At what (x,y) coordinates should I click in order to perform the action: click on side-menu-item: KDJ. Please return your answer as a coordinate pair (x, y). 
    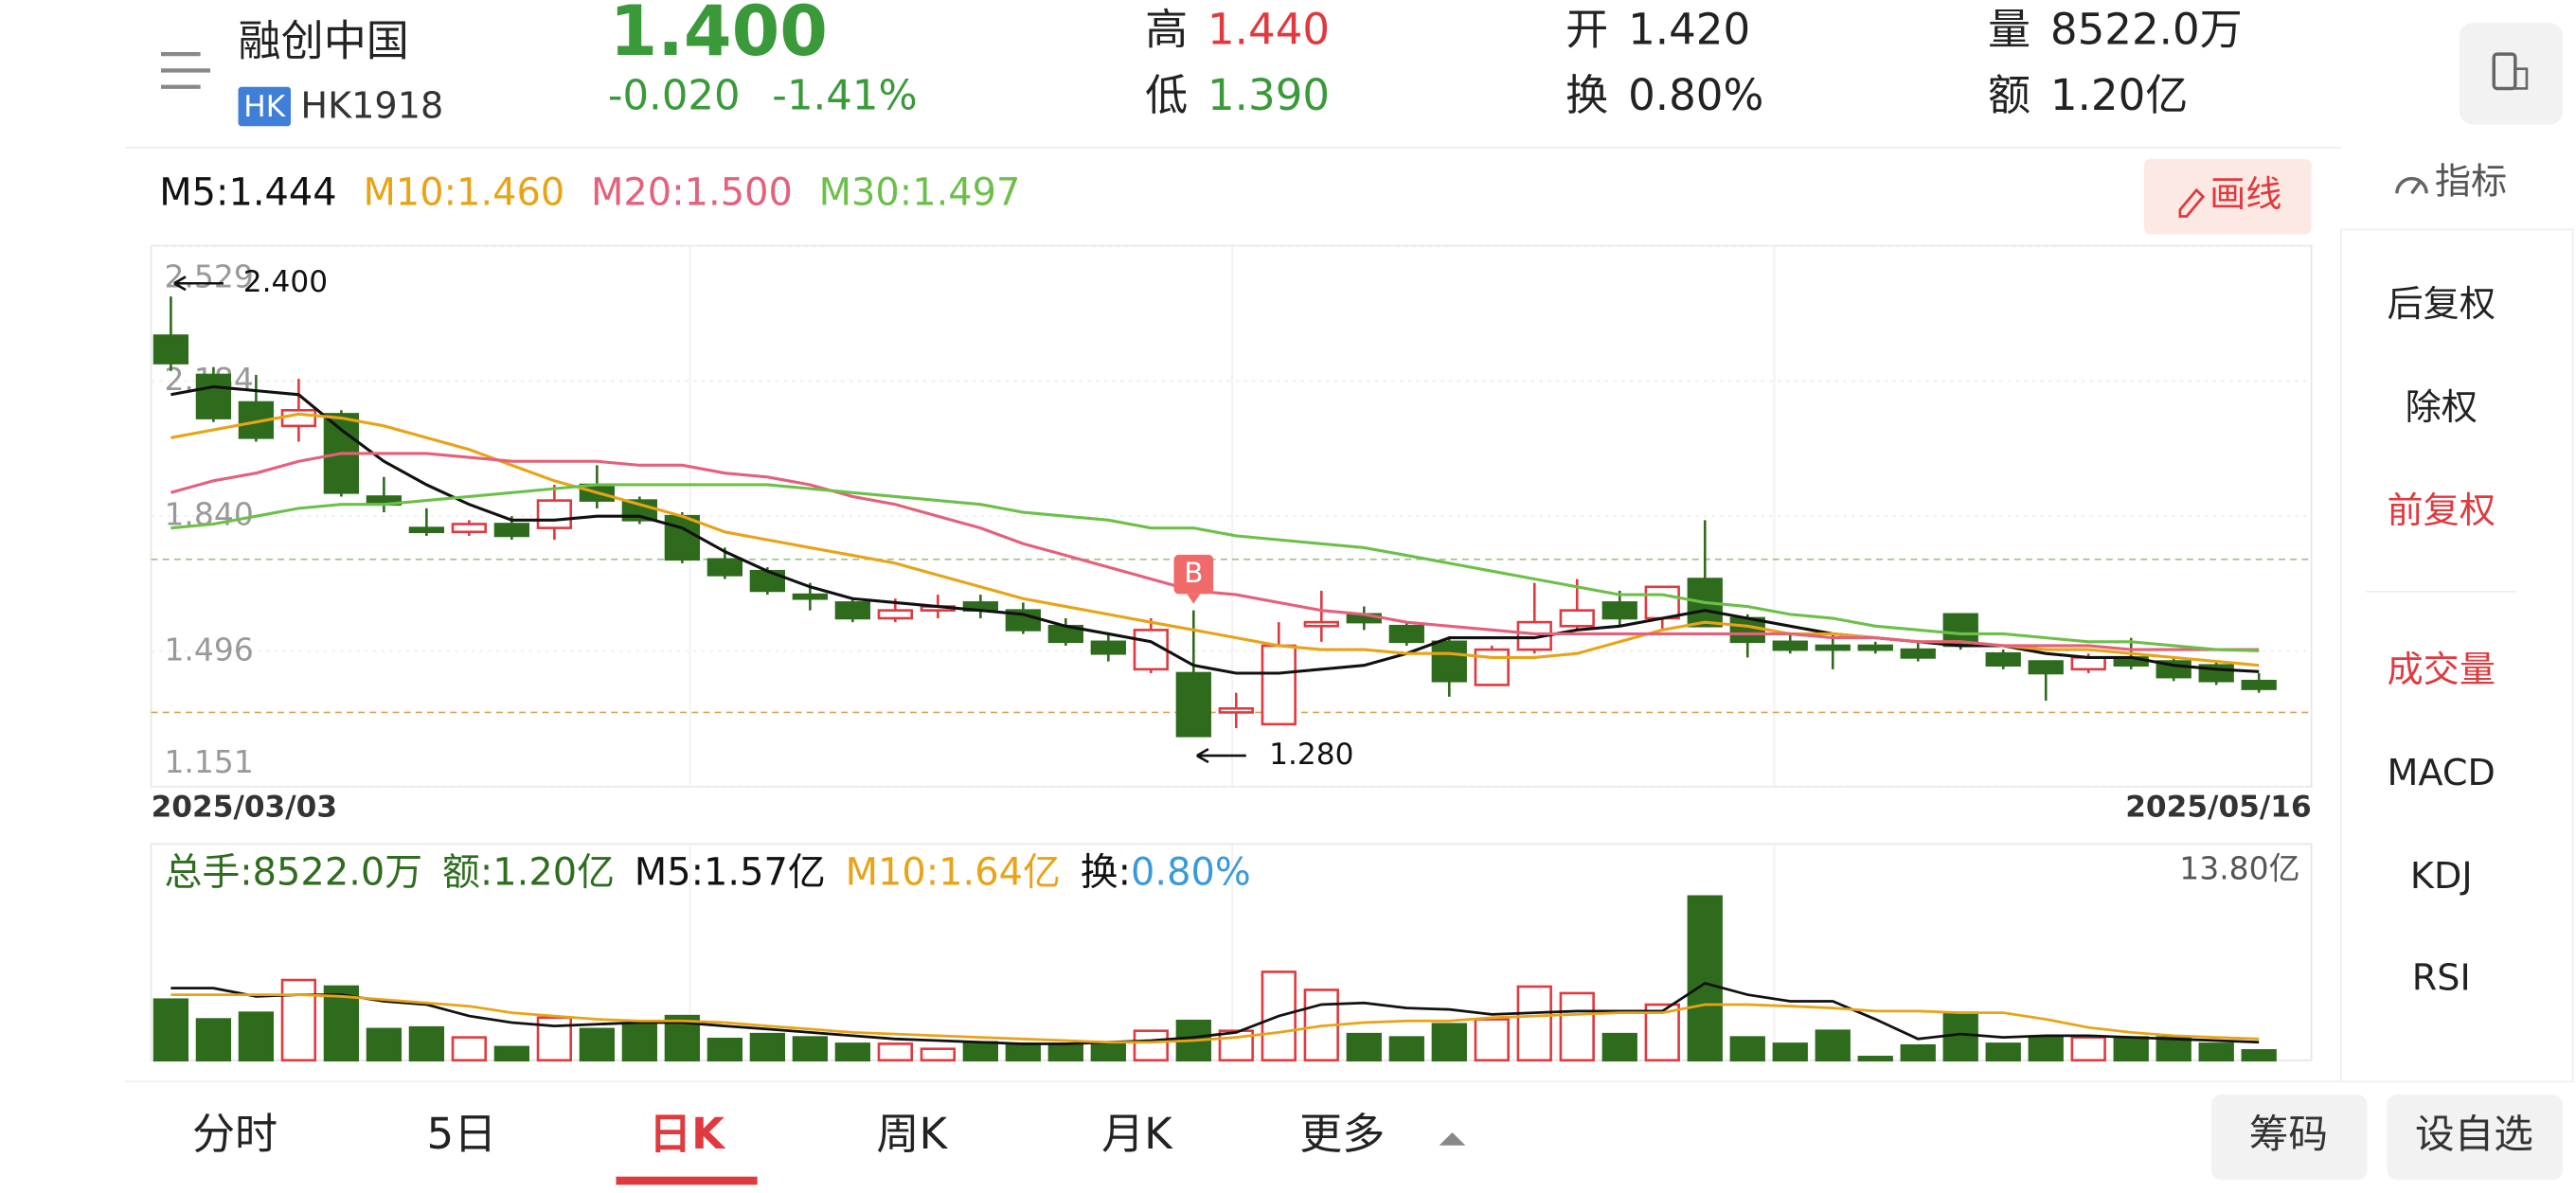
    Looking at the image, I should click on (2441, 876).